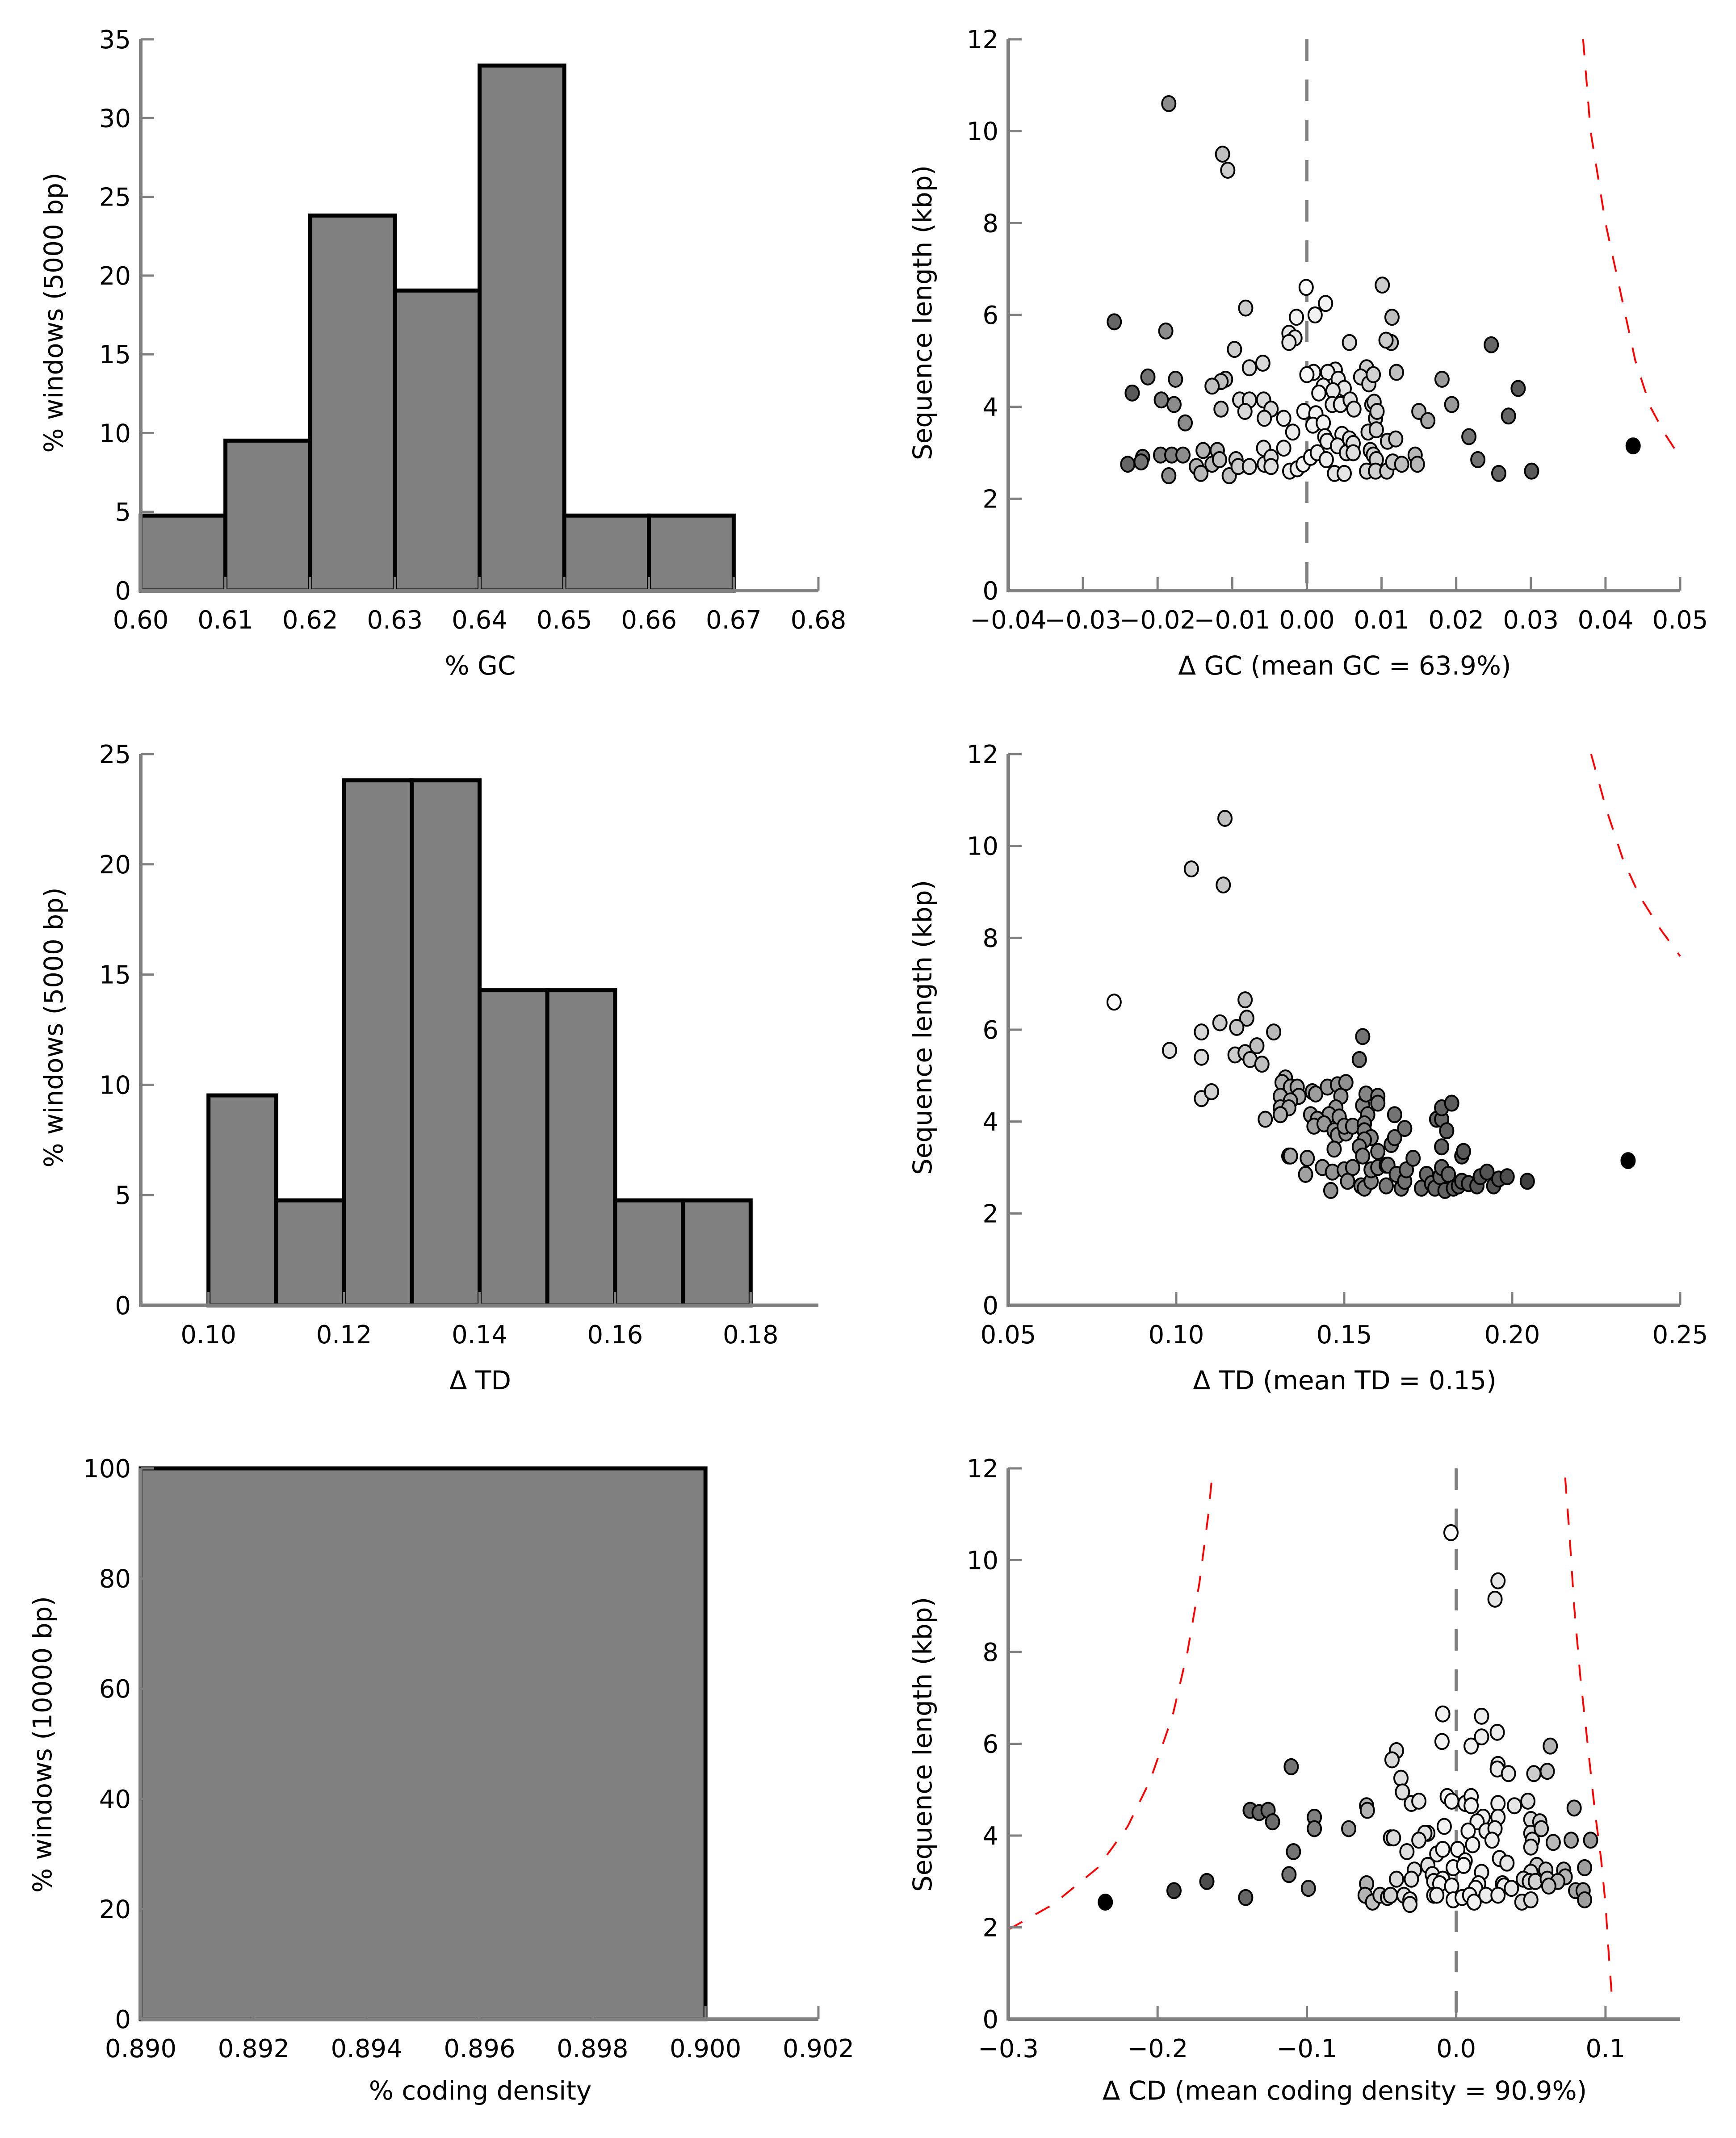  Describe the element at coordinates (1306, 2048) in the screenshot. I see `cd-scatter-xtick-label: −0.1` at that location.